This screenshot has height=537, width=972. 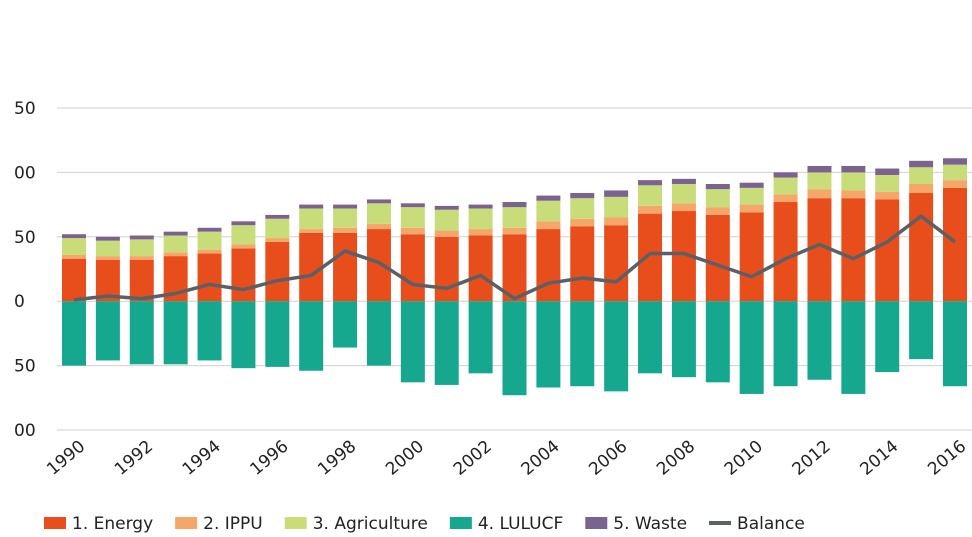 What do you see at coordinates (202, 458) in the screenshot?
I see `x-tick-label: 1994` at bounding box center [202, 458].